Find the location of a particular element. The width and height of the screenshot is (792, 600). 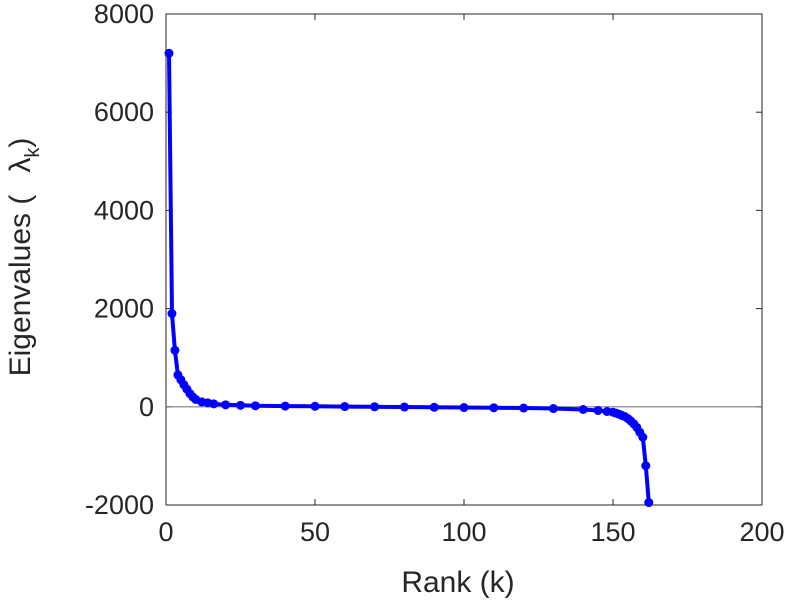

y-tick-label: -2000 is located at coordinates (119, 505).